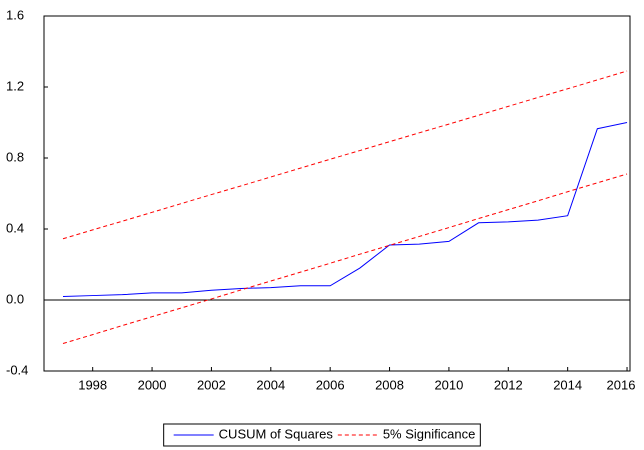 The image size is (644, 450). Describe the element at coordinates (211, 384) in the screenshot. I see `x-tick-label: 2002` at that location.